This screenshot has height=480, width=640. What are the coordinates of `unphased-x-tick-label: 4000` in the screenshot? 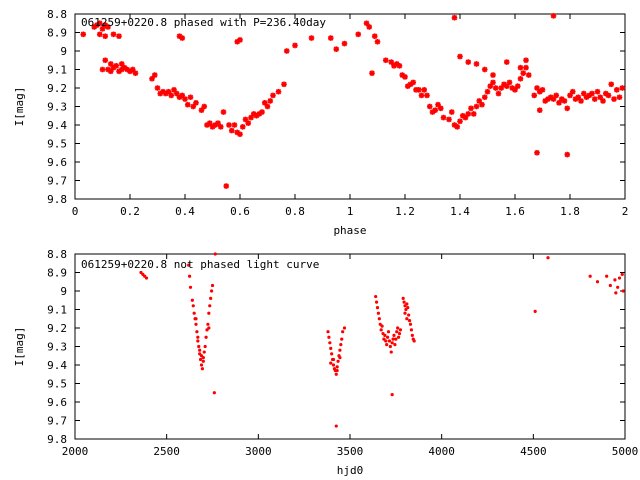 It's located at (441, 451).